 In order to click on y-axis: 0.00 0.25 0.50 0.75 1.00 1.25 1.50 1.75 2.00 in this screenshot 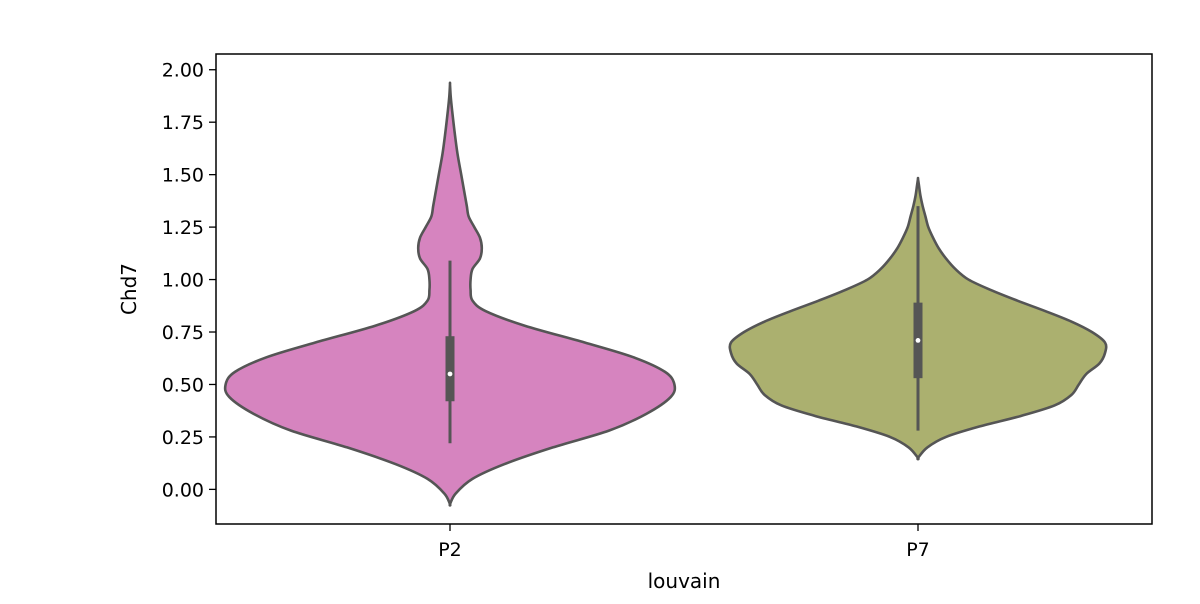, I will do `click(189, 280)`.